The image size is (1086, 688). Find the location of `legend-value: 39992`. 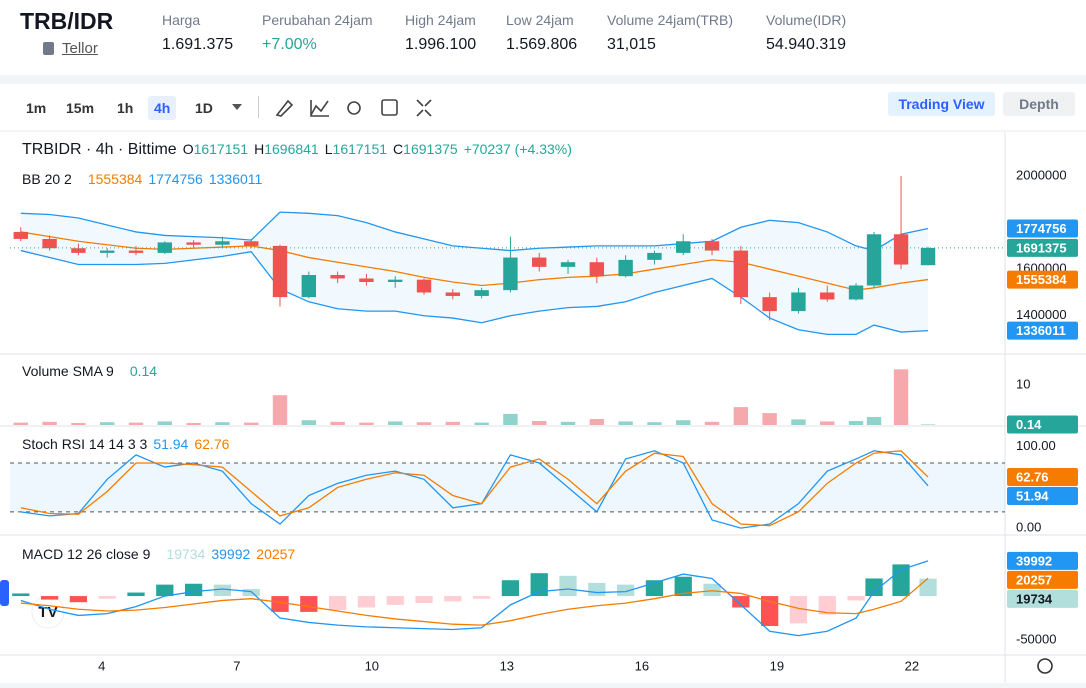

legend-value: 39992 is located at coordinates (231, 554).